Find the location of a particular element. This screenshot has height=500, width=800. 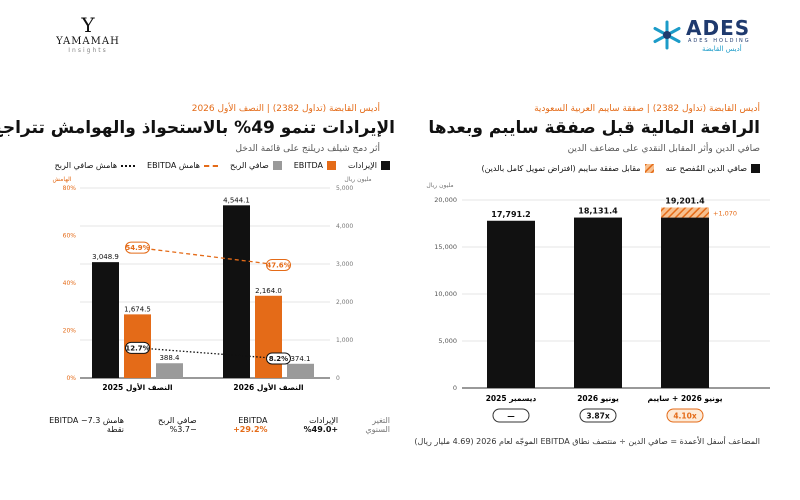

growth-item-label: EBITDA is located at coordinates (253, 420).